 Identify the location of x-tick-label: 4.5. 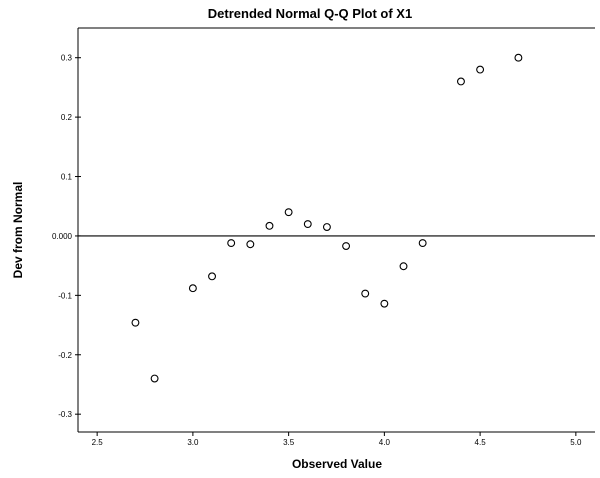
(481, 442).